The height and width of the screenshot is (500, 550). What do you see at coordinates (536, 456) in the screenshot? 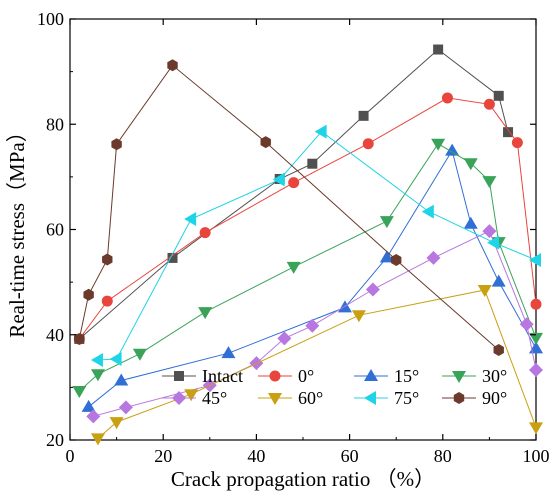
I see `x-tick-label: 100` at bounding box center [536, 456].